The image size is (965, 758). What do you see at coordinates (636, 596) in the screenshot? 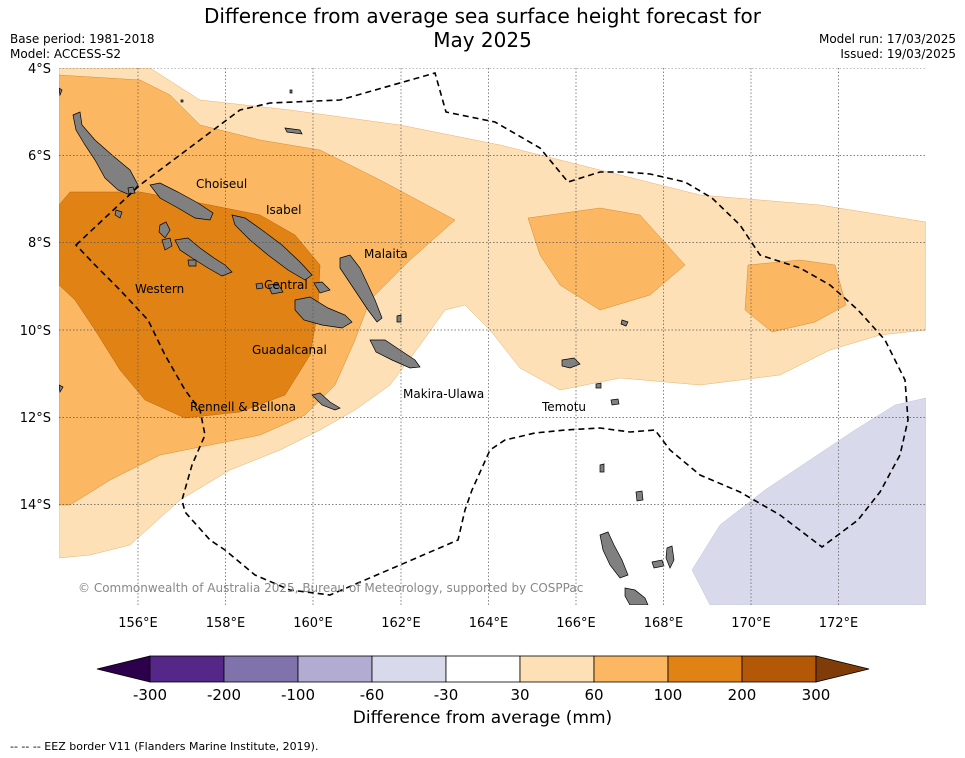
I see `island-vanuatu-central` at bounding box center [636, 596].